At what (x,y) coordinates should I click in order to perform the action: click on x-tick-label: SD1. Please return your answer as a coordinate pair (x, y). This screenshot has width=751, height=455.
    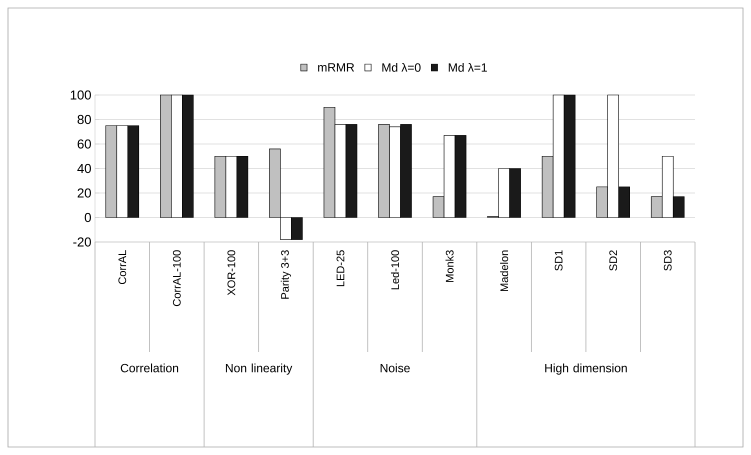
    Looking at the image, I should click on (558, 260).